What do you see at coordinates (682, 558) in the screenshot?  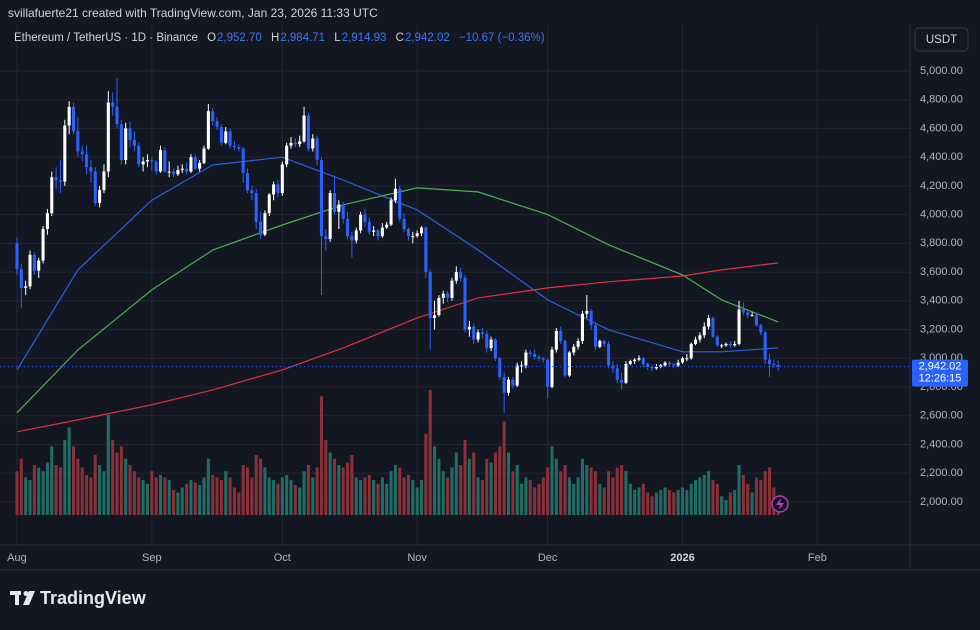 I see `x-tick-label: 2026` at bounding box center [682, 558].